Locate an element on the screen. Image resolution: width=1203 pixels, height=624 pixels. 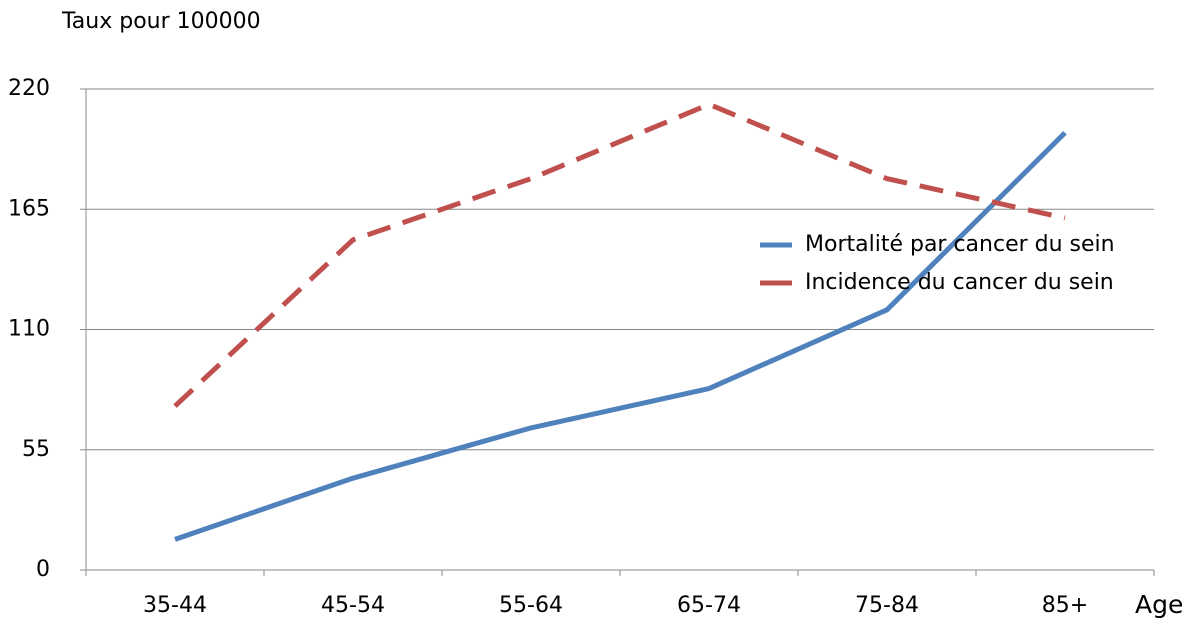
y-tick-label: 220 is located at coordinates (29, 88).